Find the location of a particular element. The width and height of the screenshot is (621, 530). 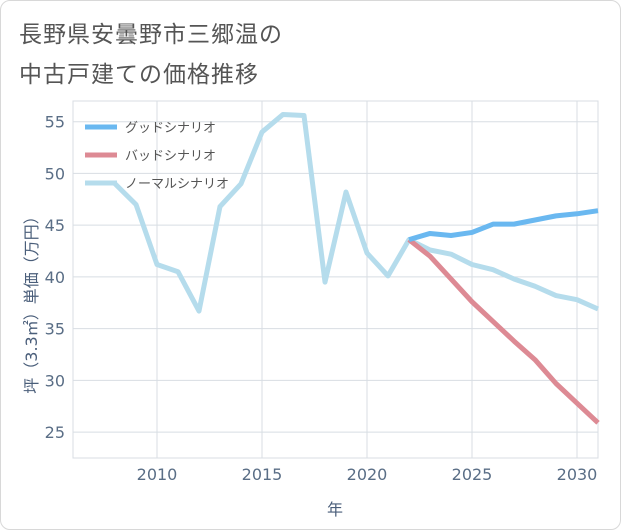

chart-title-line1: 長野県安曇野市三郷温の is located at coordinates (151, 35).